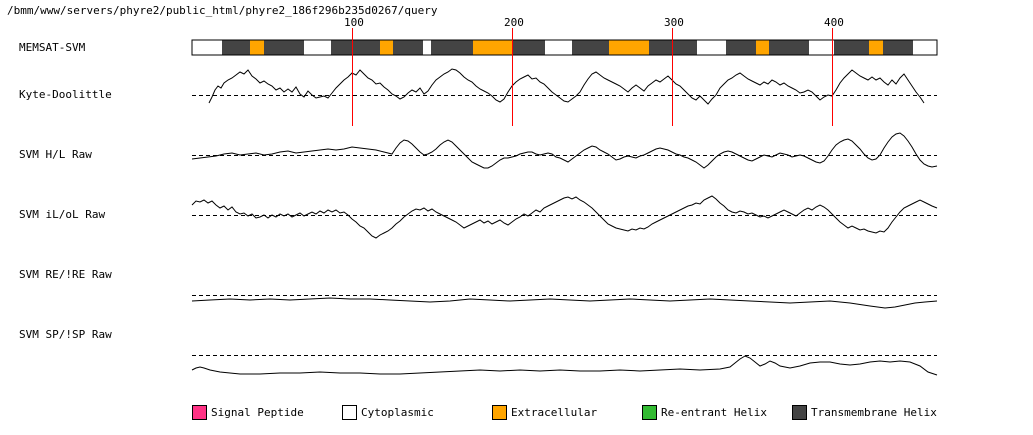 Image resolution: width=1033 pixels, height=435 pixels. I want to click on tick-label-100: 100, so click(354, 22).